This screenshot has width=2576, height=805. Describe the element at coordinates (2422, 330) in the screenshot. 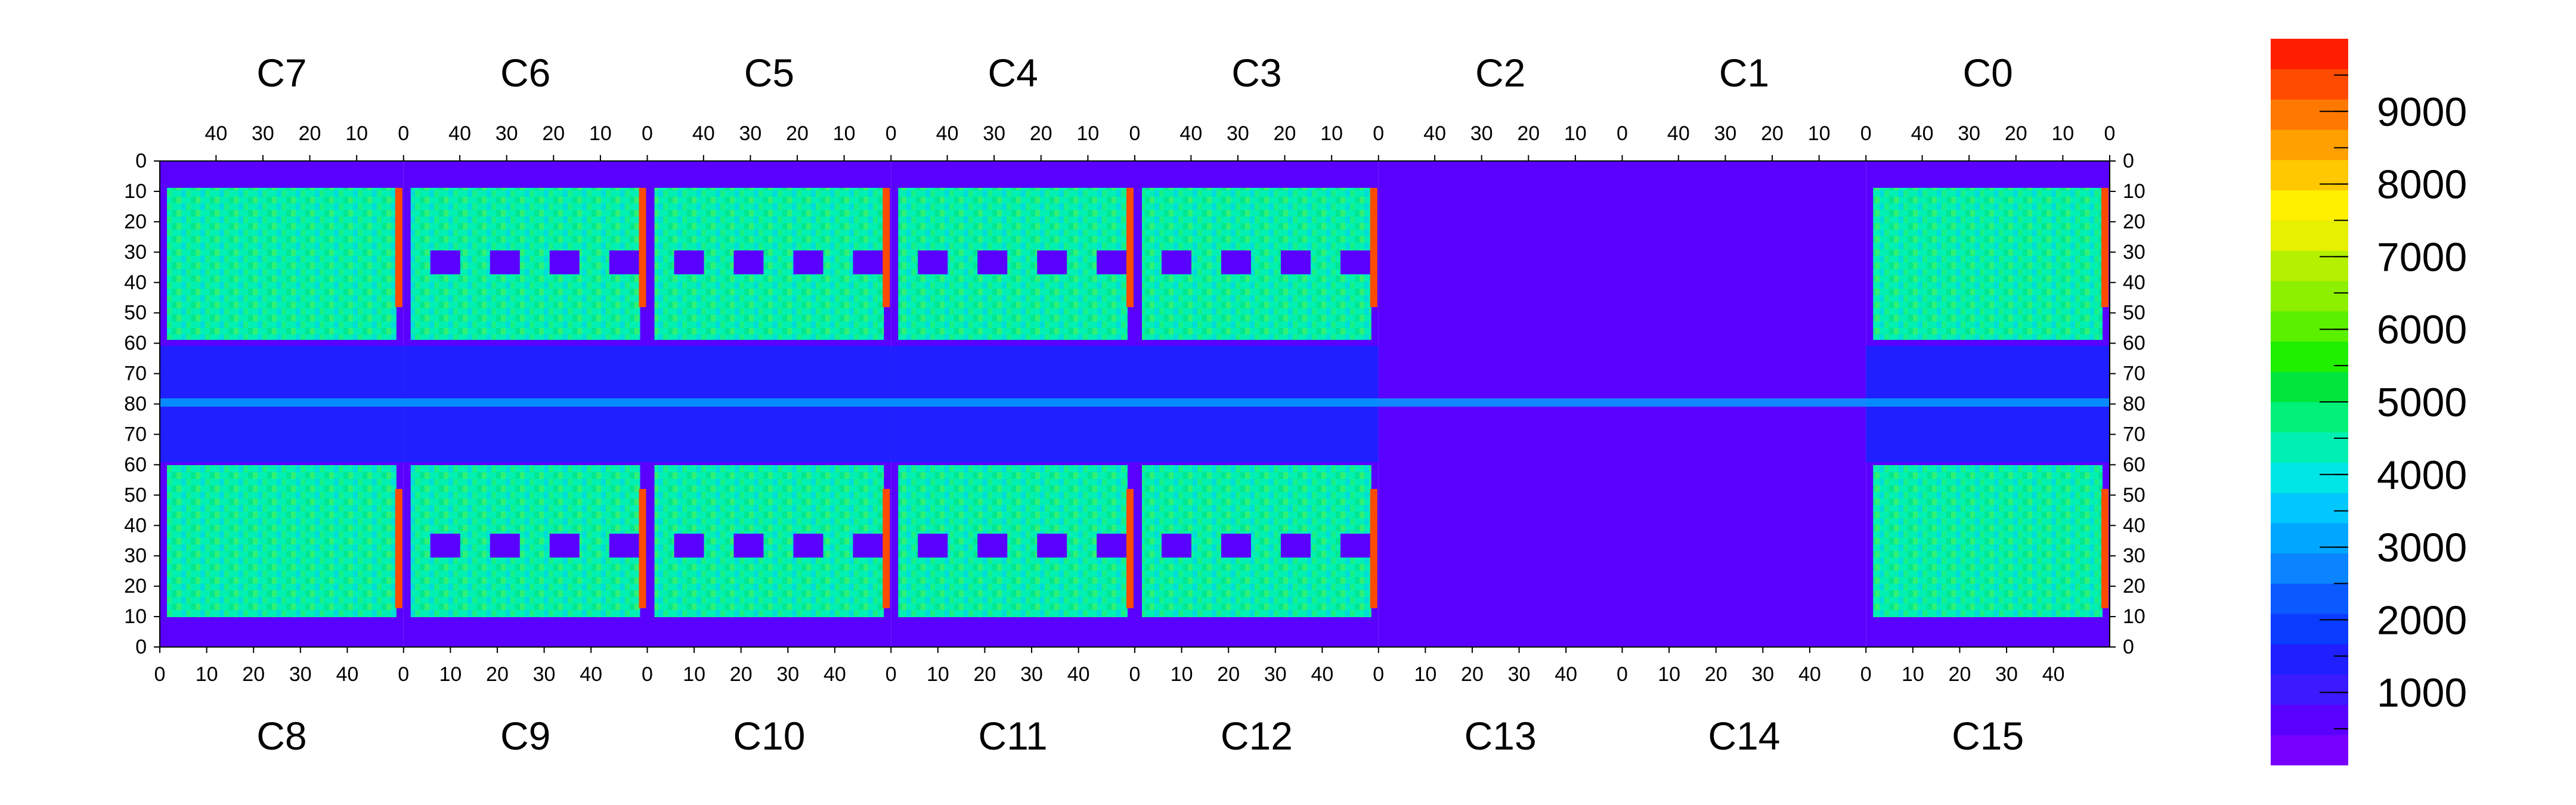

I see `colorbar-tick-label: 6000` at that location.